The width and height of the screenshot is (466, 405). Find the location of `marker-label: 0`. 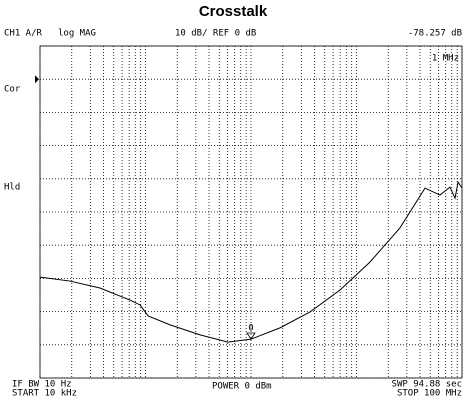

marker-label: 0 is located at coordinates (250, 329).